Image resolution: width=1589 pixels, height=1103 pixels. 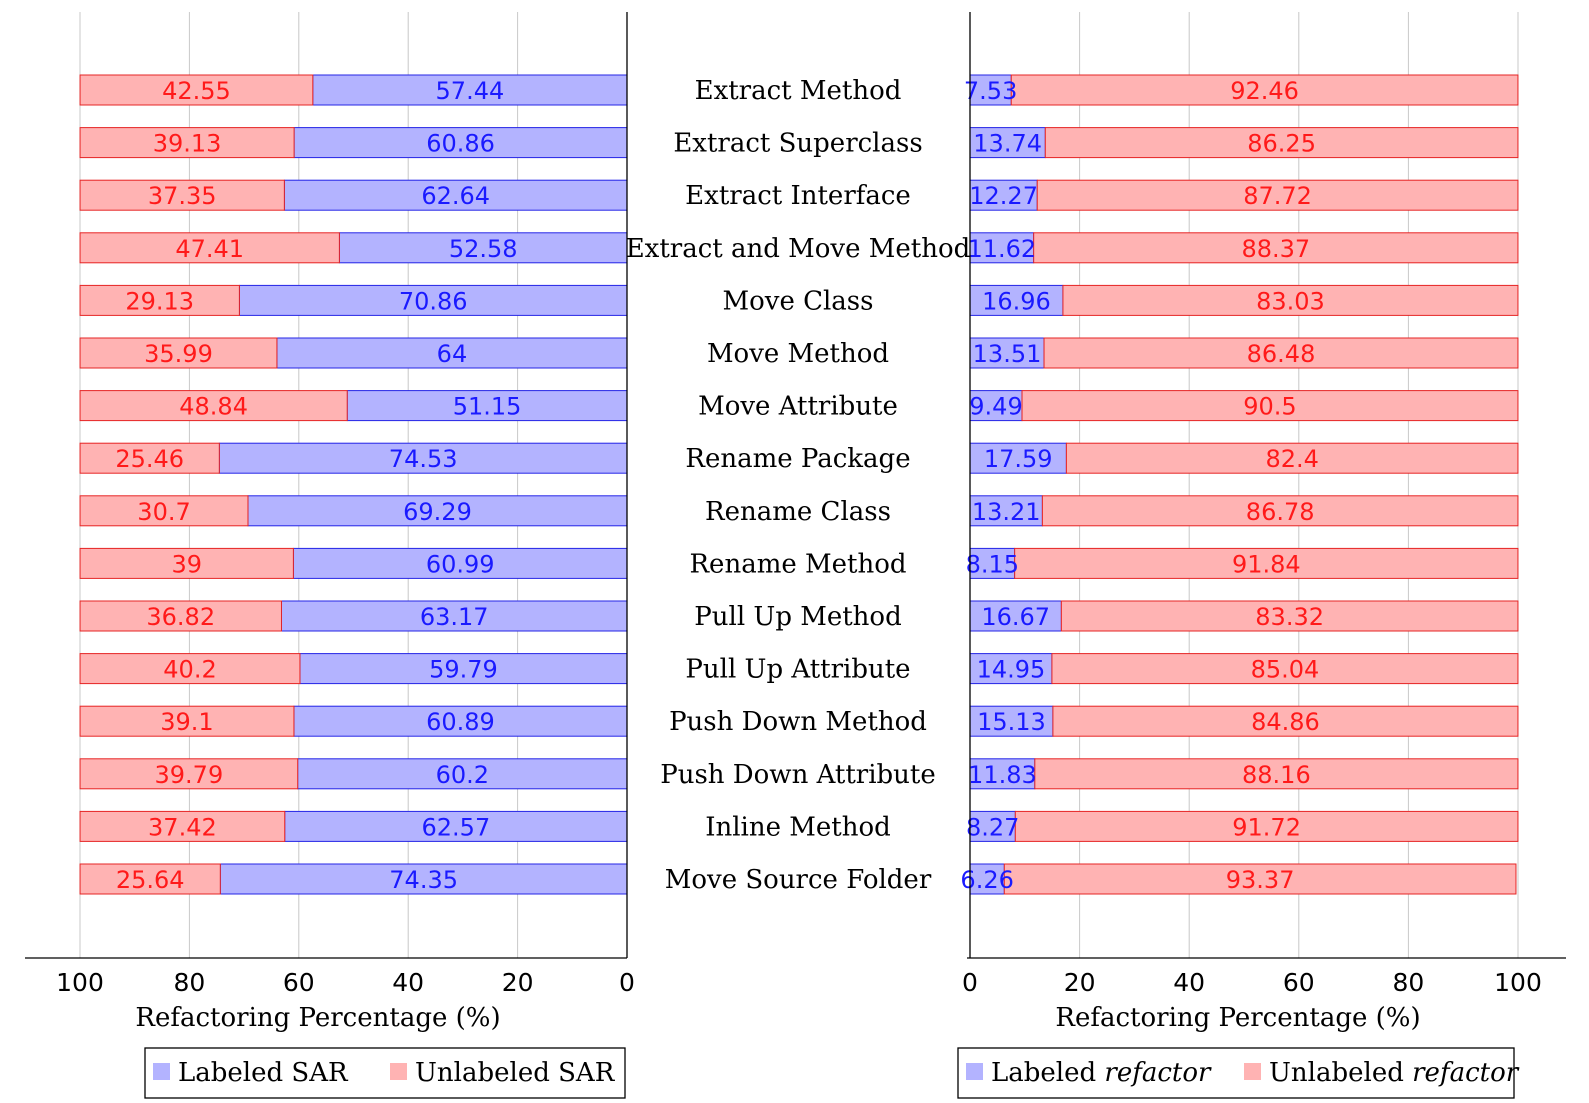 I want to click on left-value-label-labeled: 69.29, so click(x=437, y=512).